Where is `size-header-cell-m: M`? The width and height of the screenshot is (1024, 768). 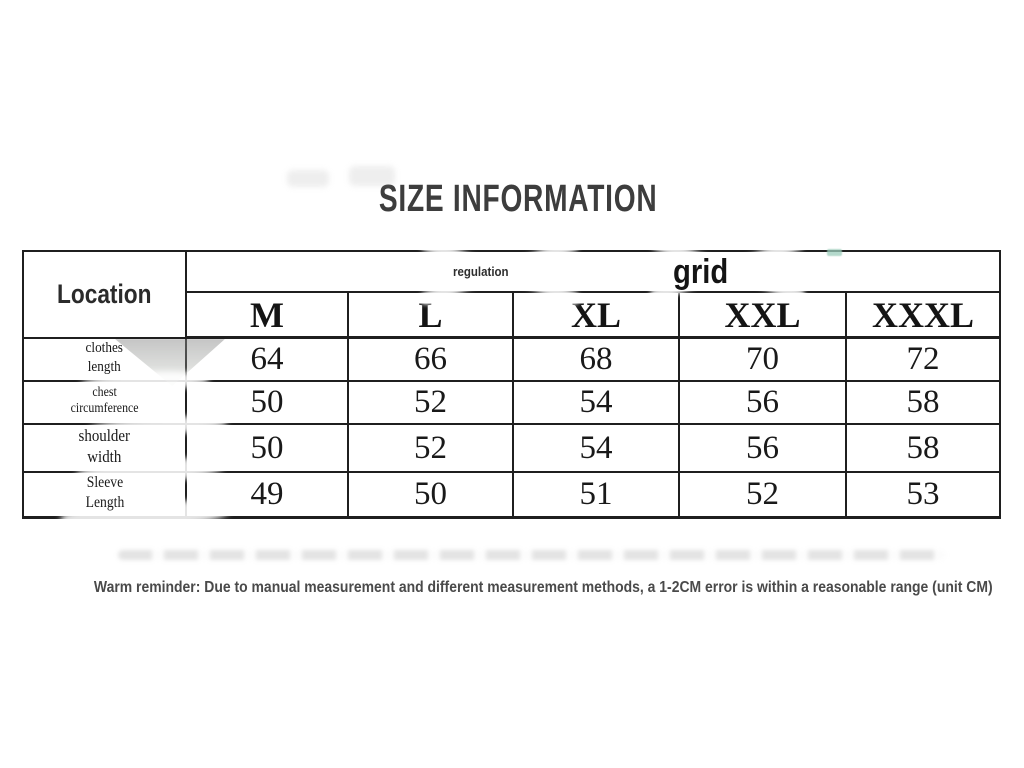
size-header-cell-m: M is located at coordinates (267, 315).